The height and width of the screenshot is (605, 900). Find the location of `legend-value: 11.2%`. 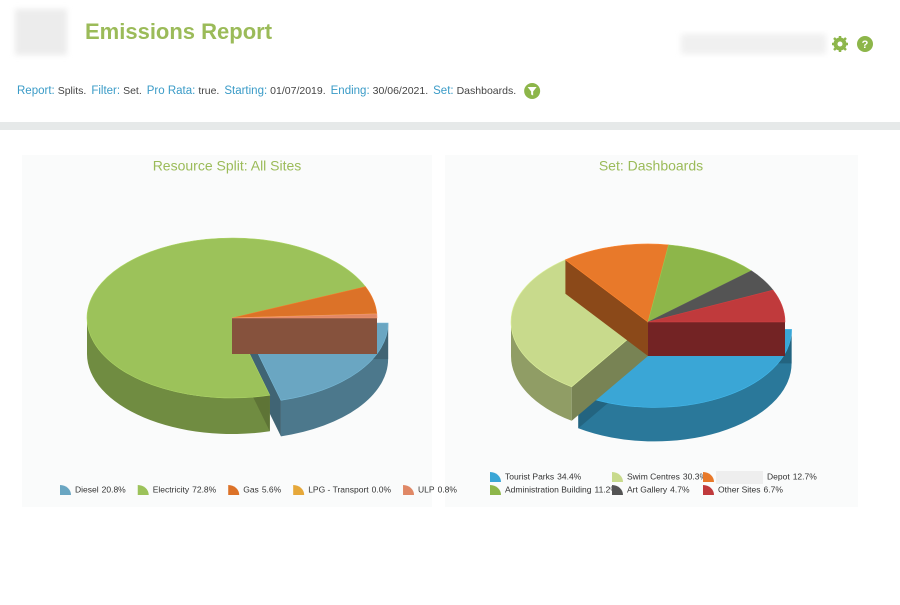

legend-value: 11.2% is located at coordinates (606, 489).